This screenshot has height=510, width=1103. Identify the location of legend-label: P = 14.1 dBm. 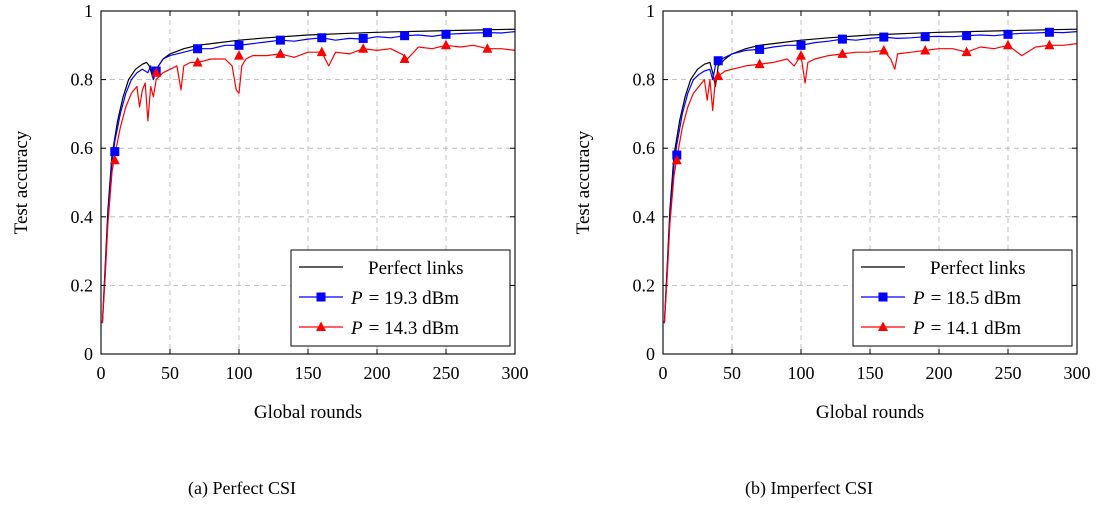
(966, 328).